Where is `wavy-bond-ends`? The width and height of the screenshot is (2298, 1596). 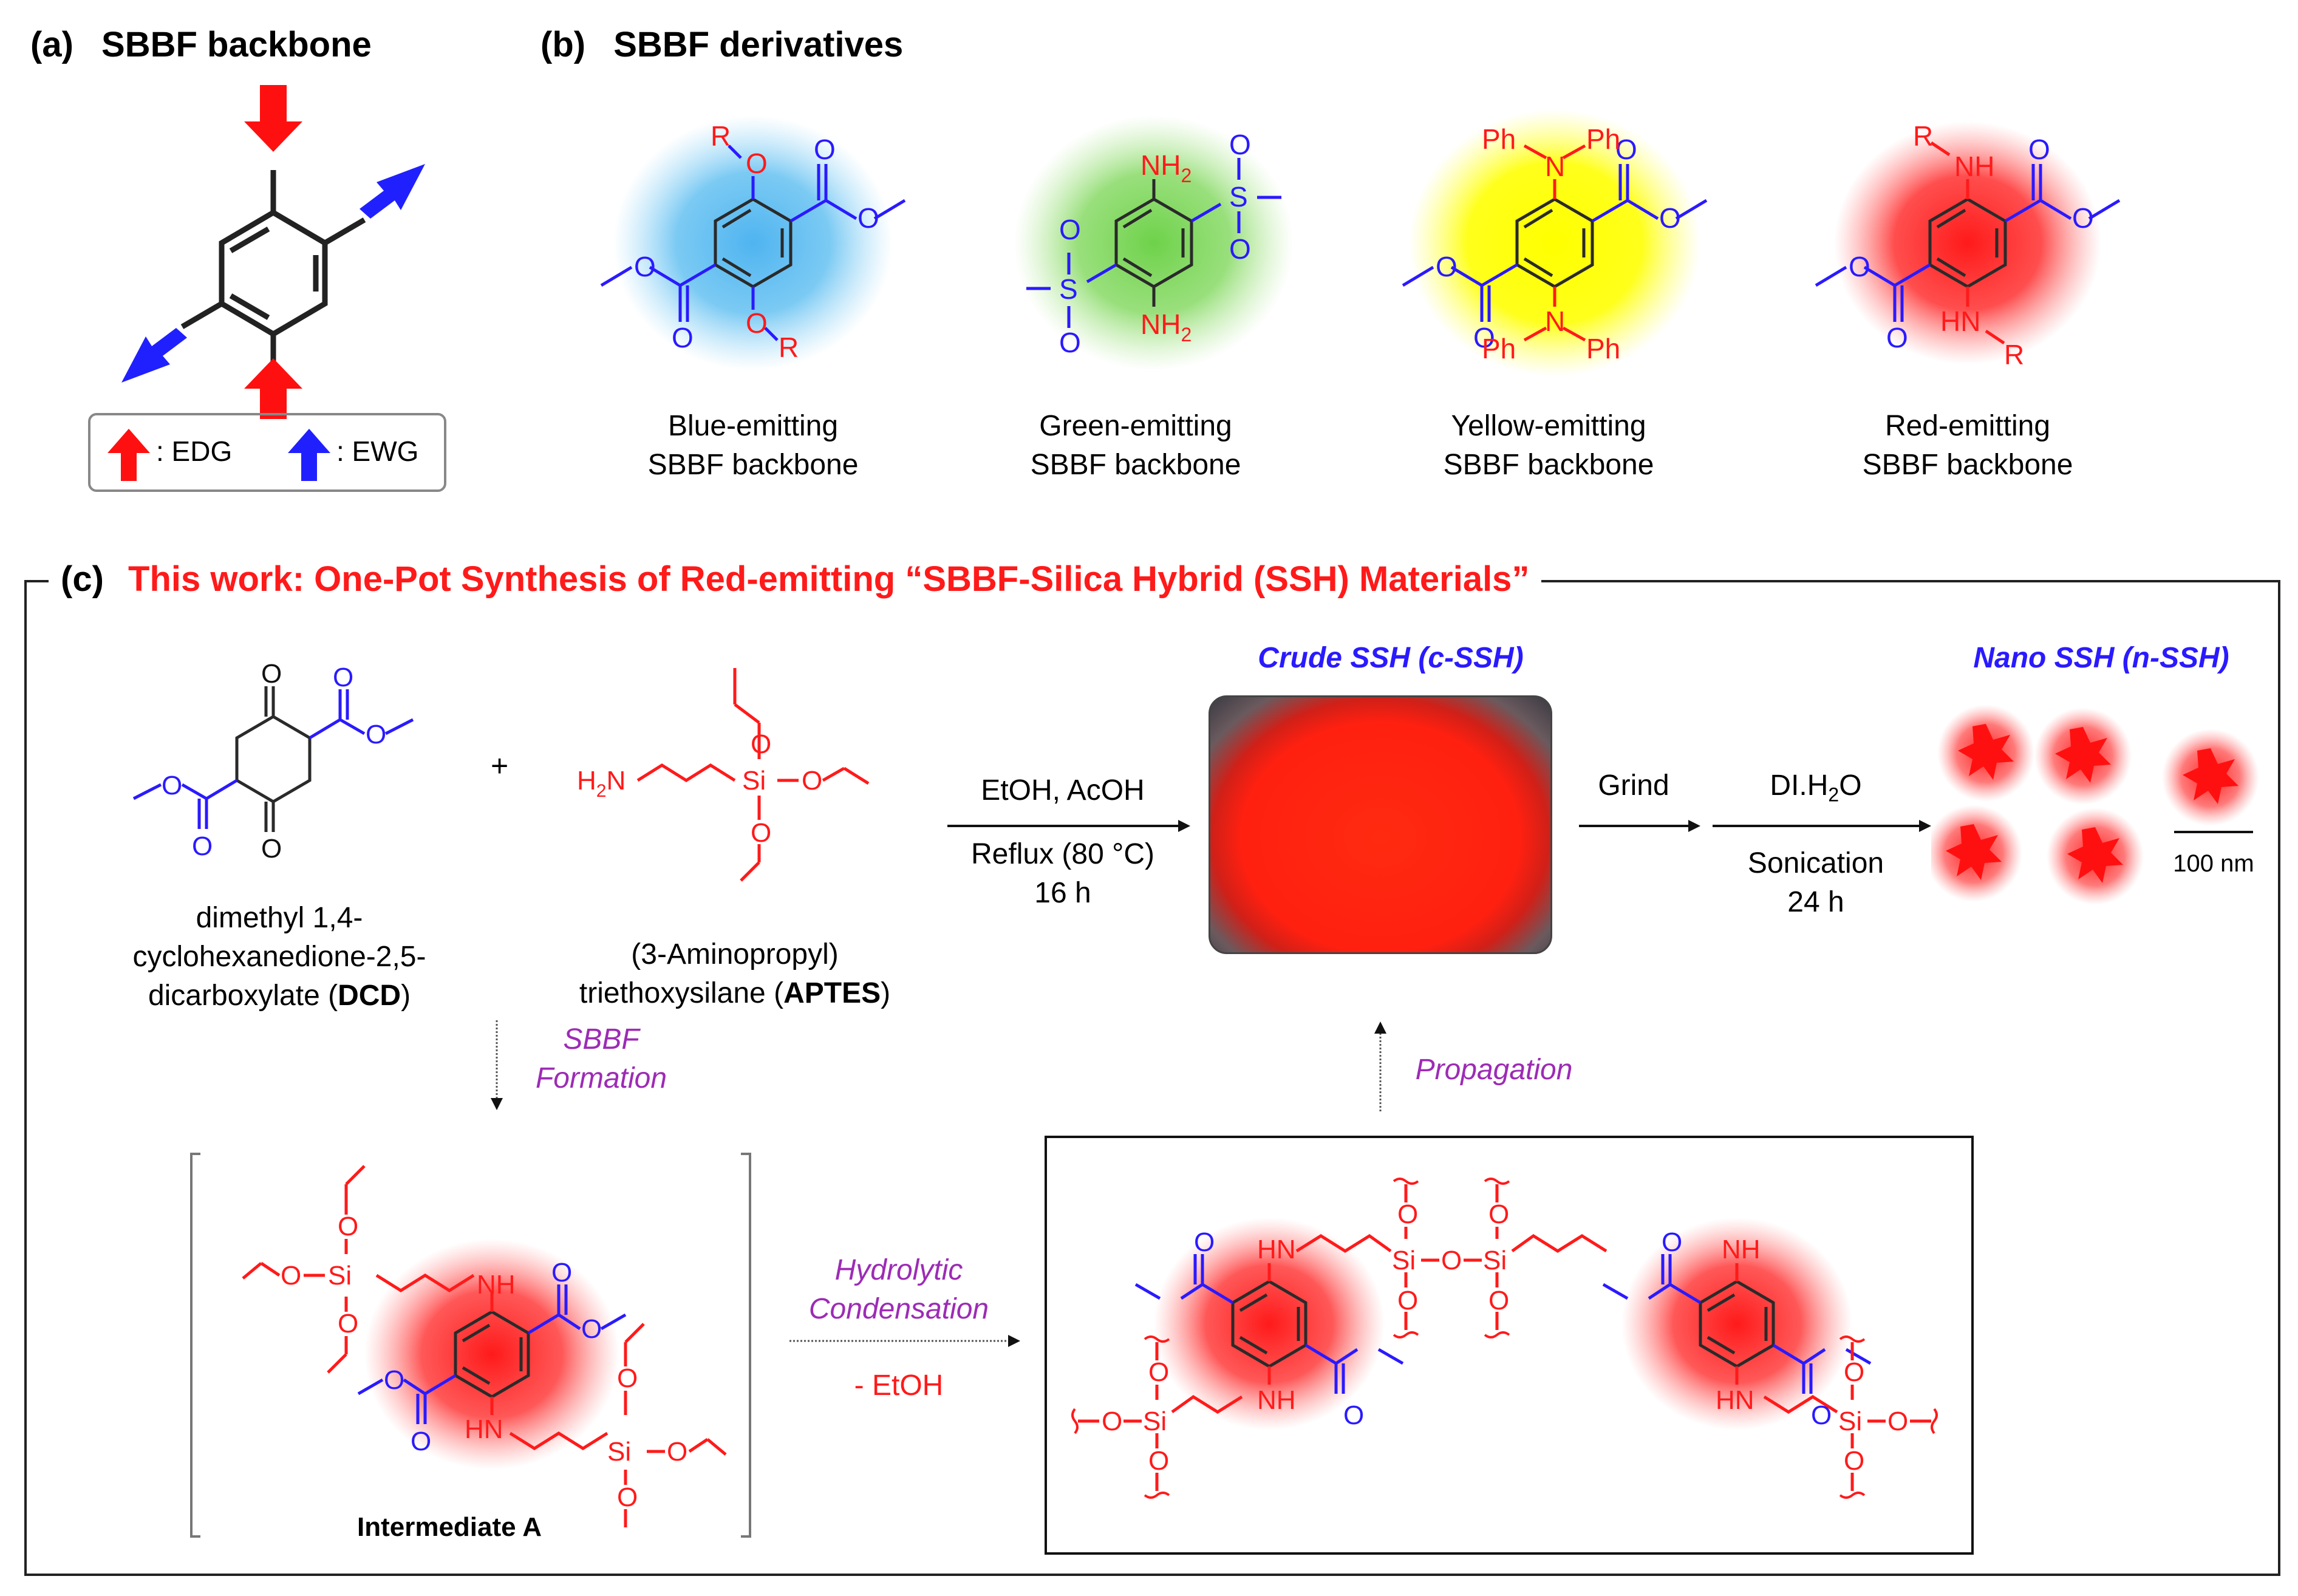
wavy-bond-ends is located at coordinates (1504, 1338).